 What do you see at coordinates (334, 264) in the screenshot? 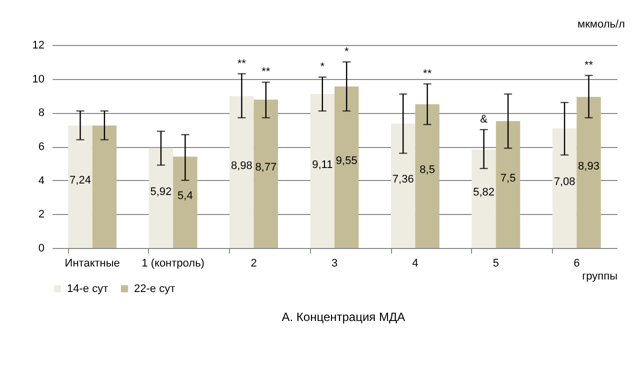
I see `x-tick-label: 3` at bounding box center [334, 264].